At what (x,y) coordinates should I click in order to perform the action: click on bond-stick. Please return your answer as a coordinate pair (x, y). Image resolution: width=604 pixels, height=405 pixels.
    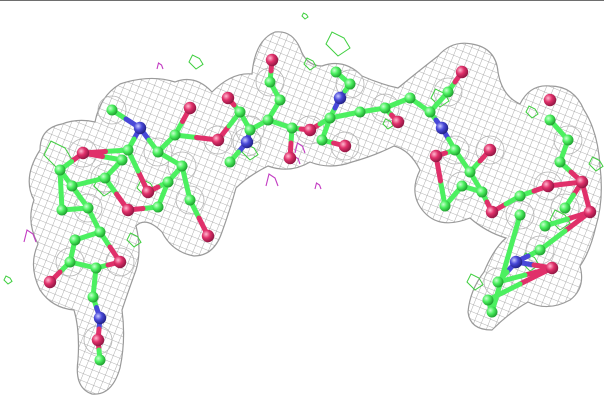
    Looking at the image, I should click on (499, 288).